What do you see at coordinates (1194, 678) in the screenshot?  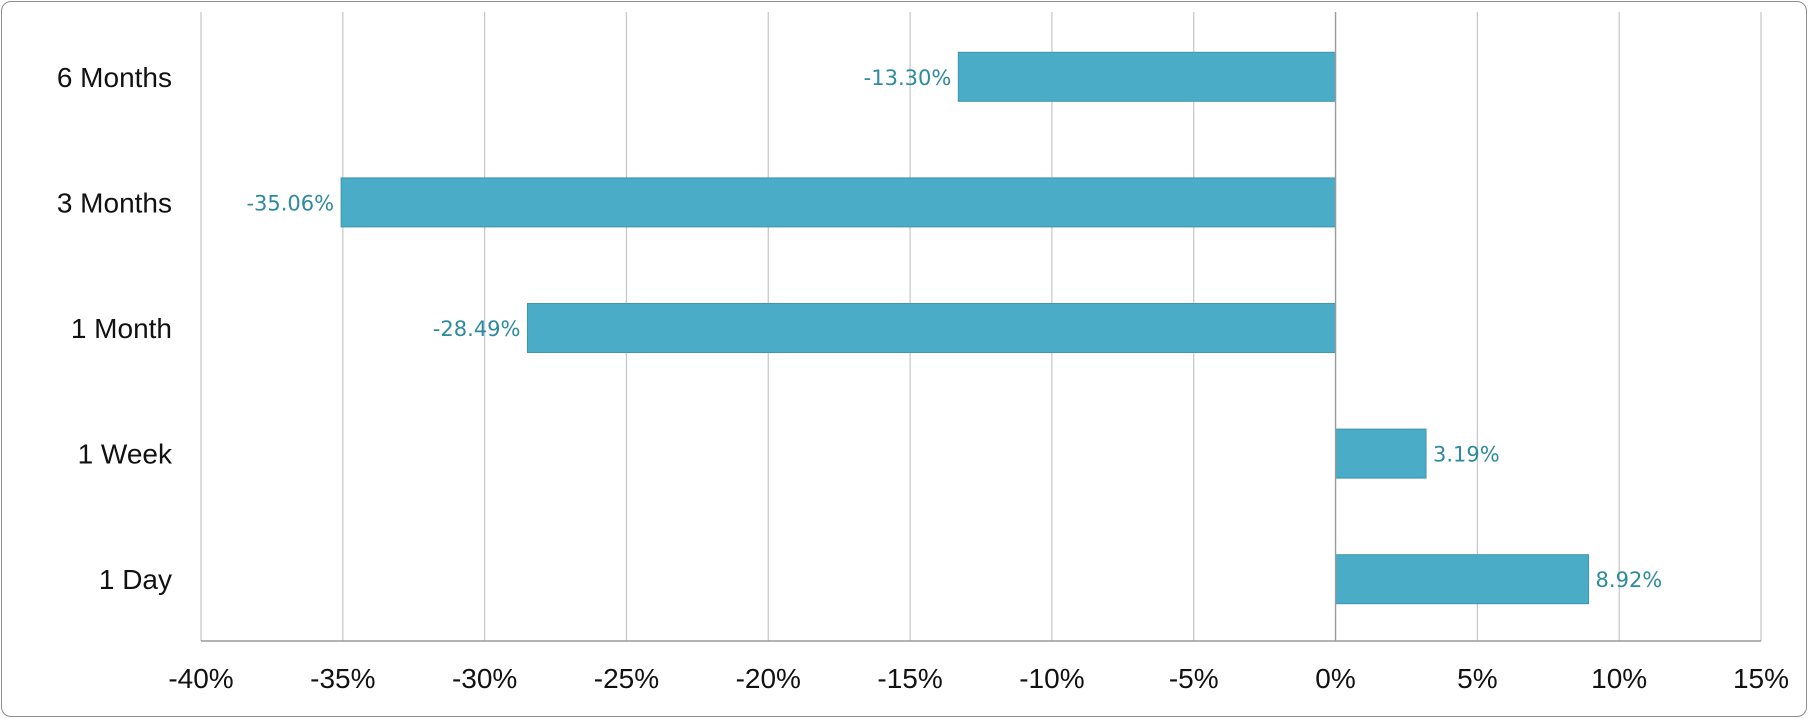 I see `x-tick-label-7: -5%` at bounding box center [1194, 678].